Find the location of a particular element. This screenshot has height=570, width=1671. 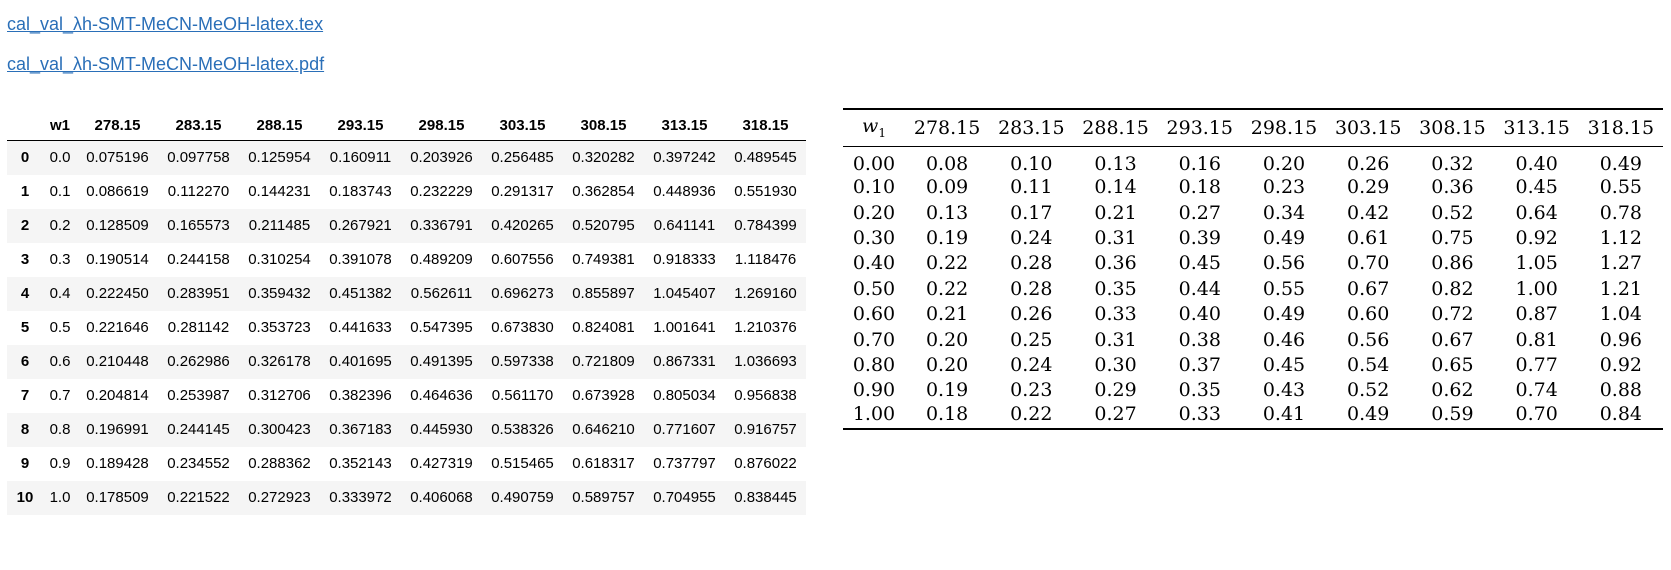

latex-cell: 0.29 is located at coordinates (1368, 187).